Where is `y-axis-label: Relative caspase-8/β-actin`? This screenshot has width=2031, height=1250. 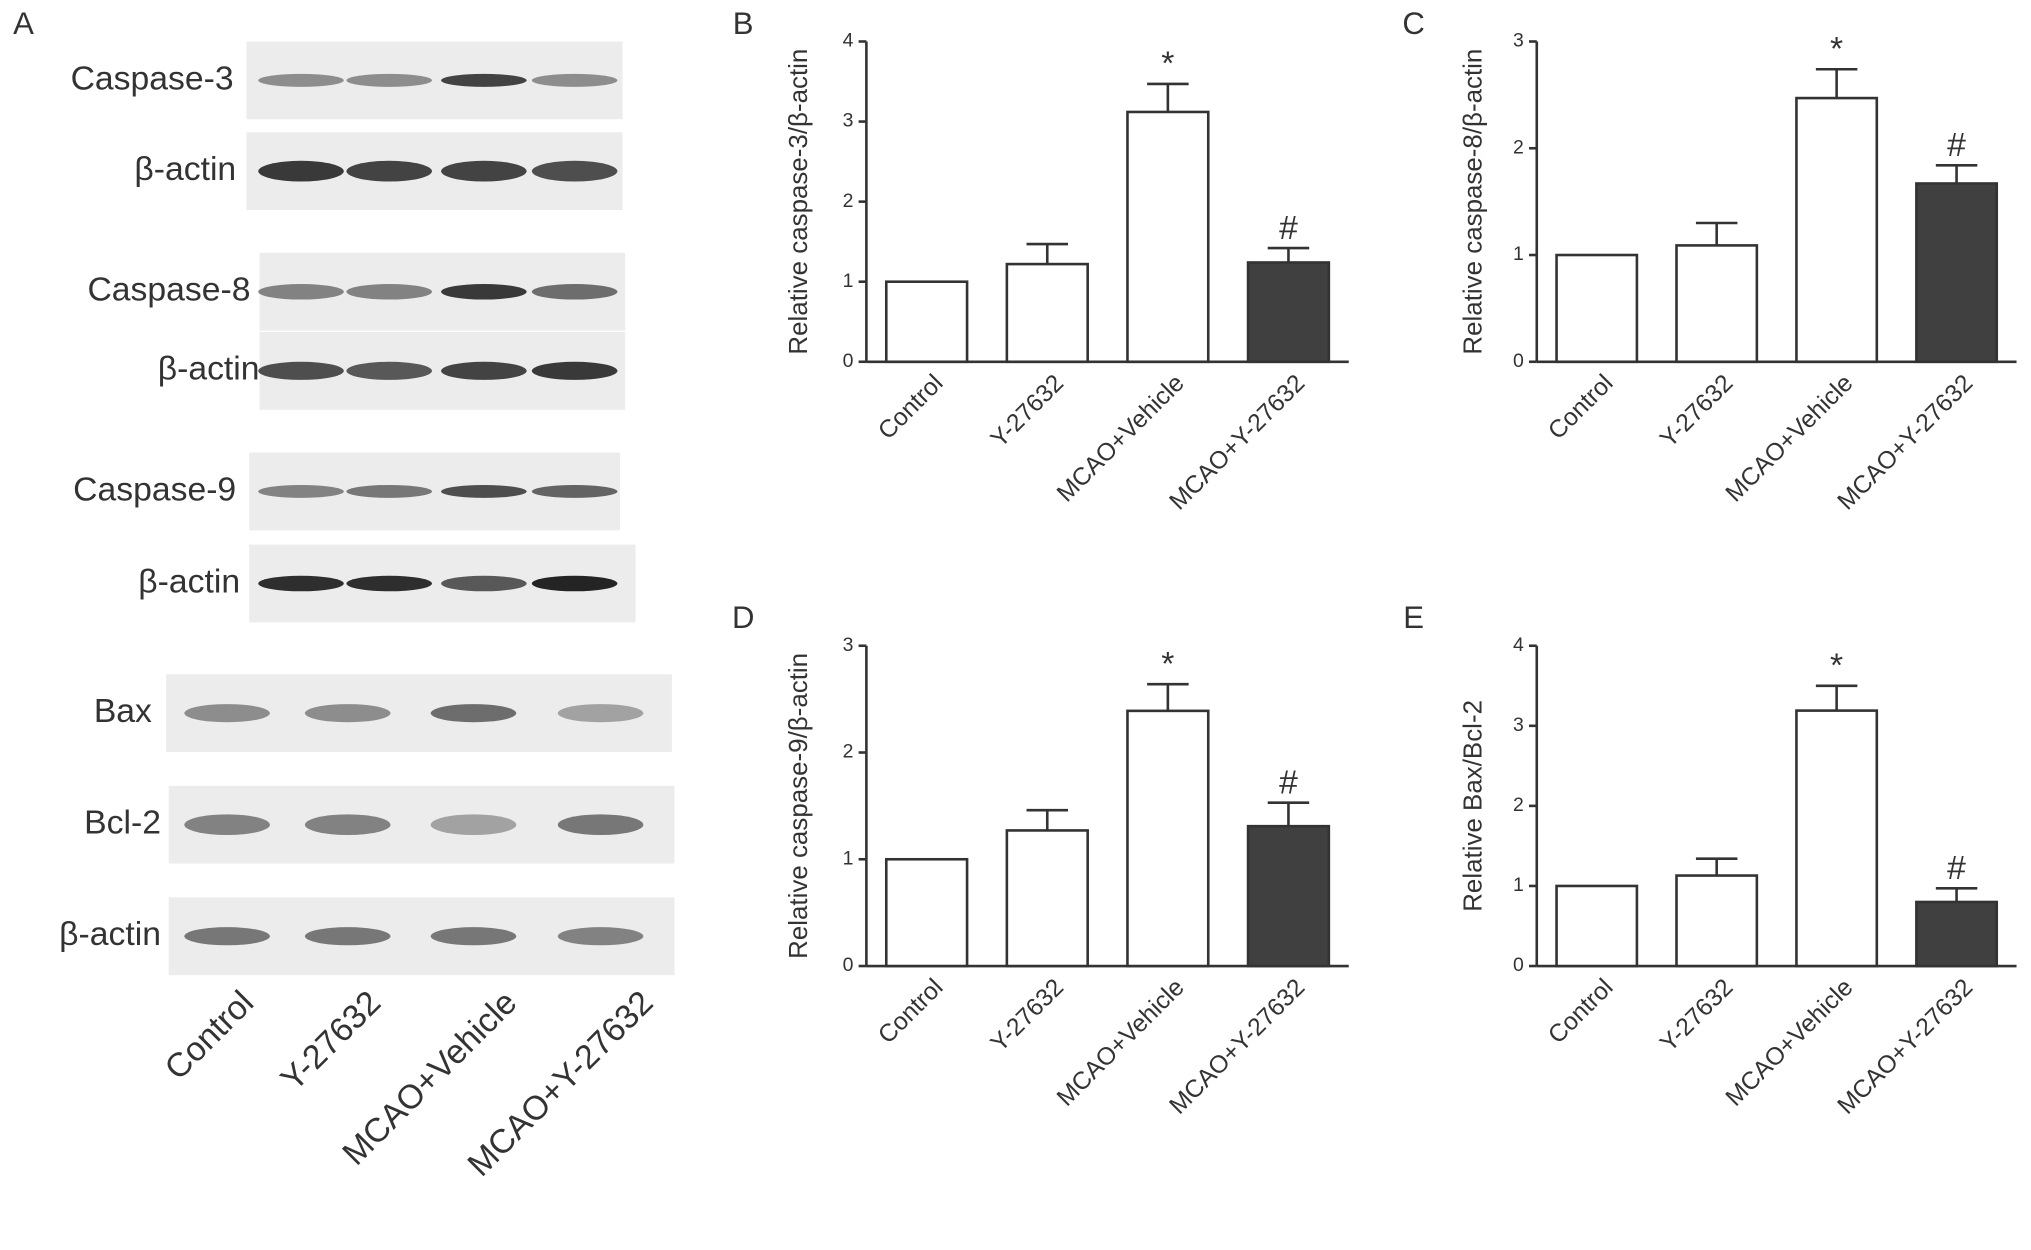 y-axis-label: Relative caspase-8/β-actin is located at coordinates (1473, 202).